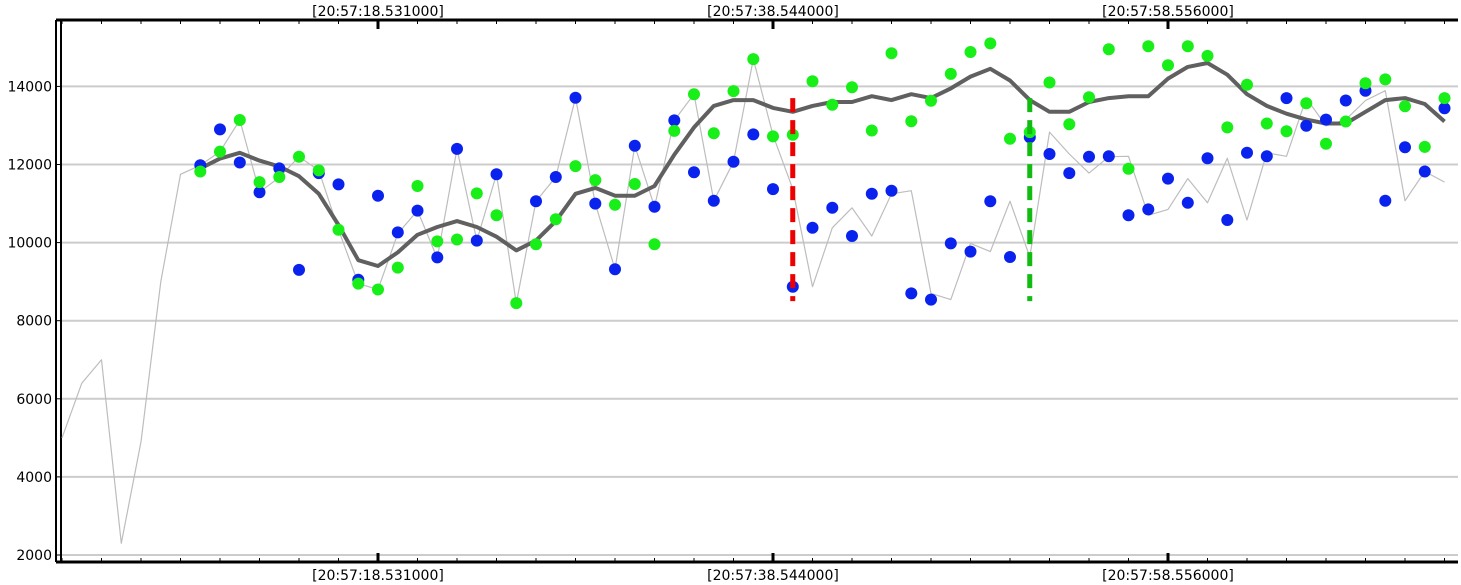 The height and width of the screenshot is (585, 1461). Describe the element at coordinates (34, 556) in the screenshot. I see `y-tick-label-2000: 2000` at that location.